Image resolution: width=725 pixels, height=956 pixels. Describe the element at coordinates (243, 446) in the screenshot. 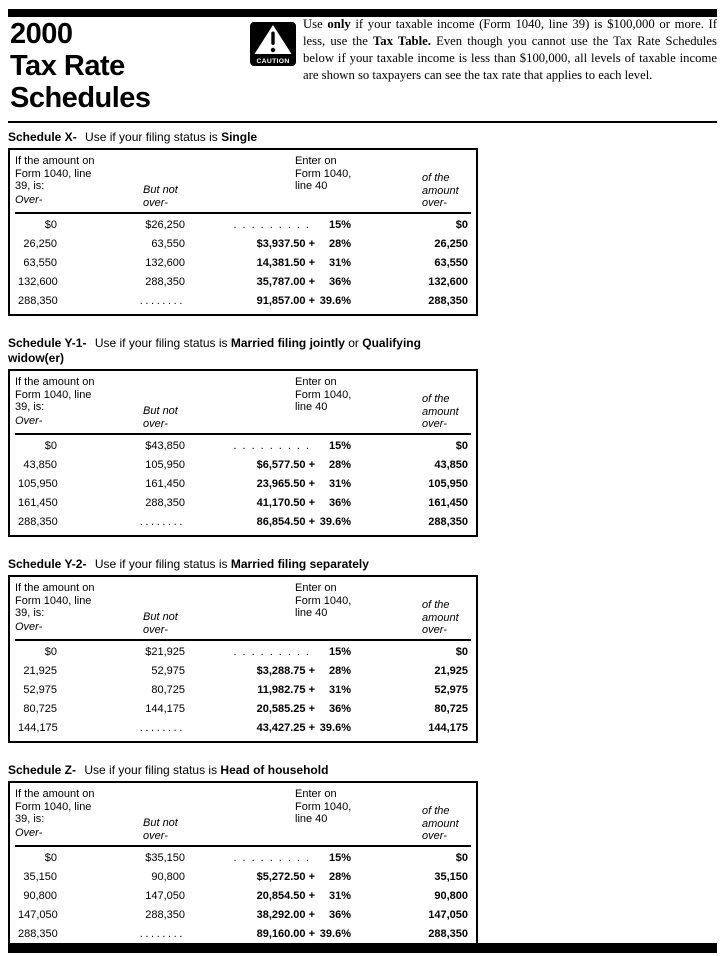

I see `table-row: $0 $43,850 ......... 15% $0` at that location.